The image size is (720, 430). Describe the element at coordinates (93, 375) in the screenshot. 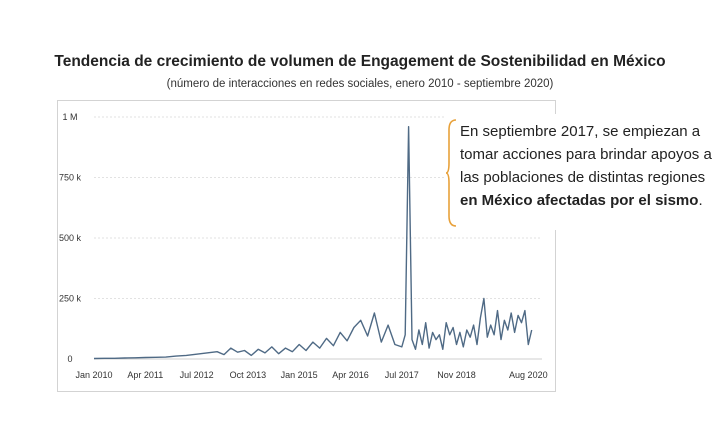

I see `x-tick-label: Jan 2010` at that location.